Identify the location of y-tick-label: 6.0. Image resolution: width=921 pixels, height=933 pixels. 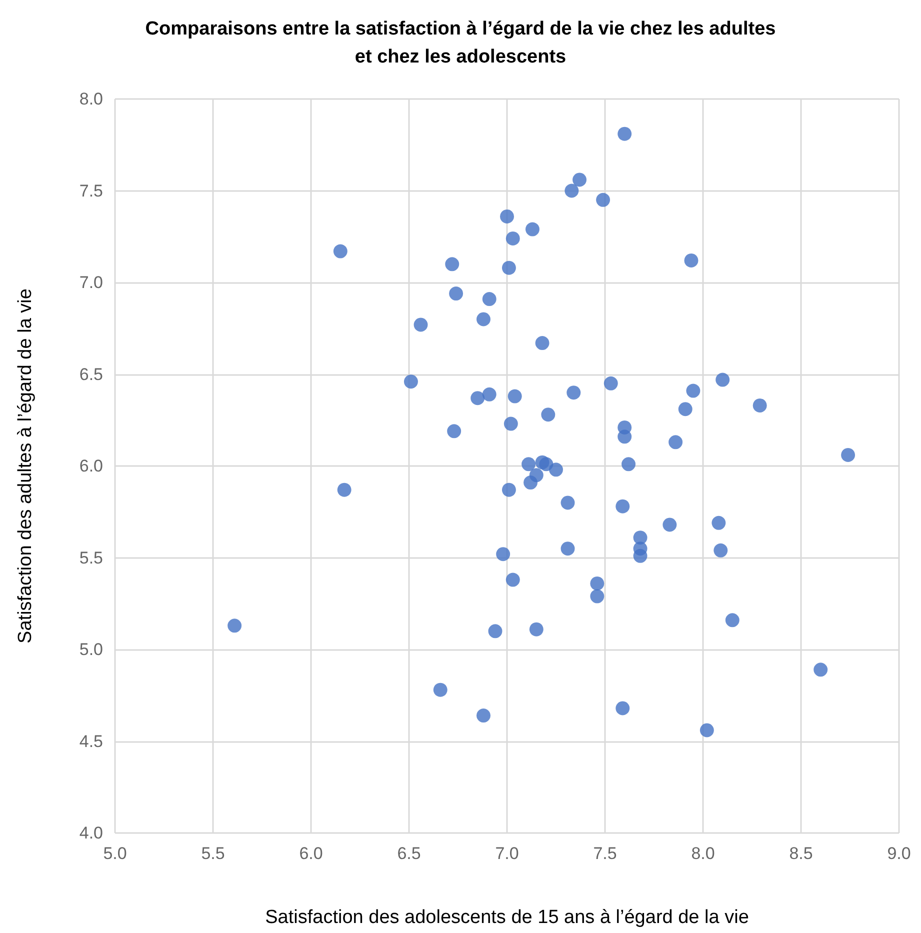
(91, 466).